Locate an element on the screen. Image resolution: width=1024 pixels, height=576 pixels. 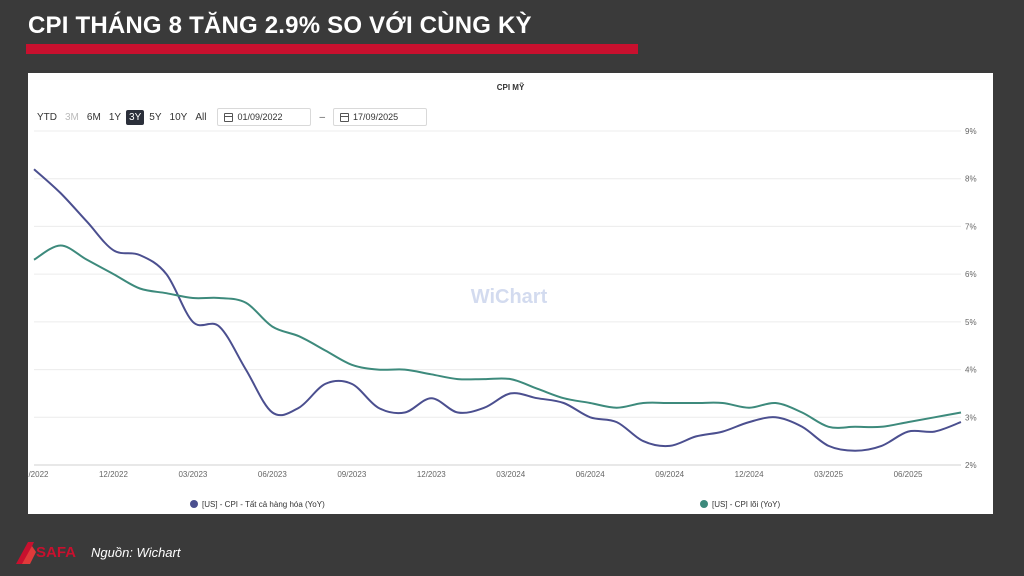
headline-underline is located at coordinates (332, 49).